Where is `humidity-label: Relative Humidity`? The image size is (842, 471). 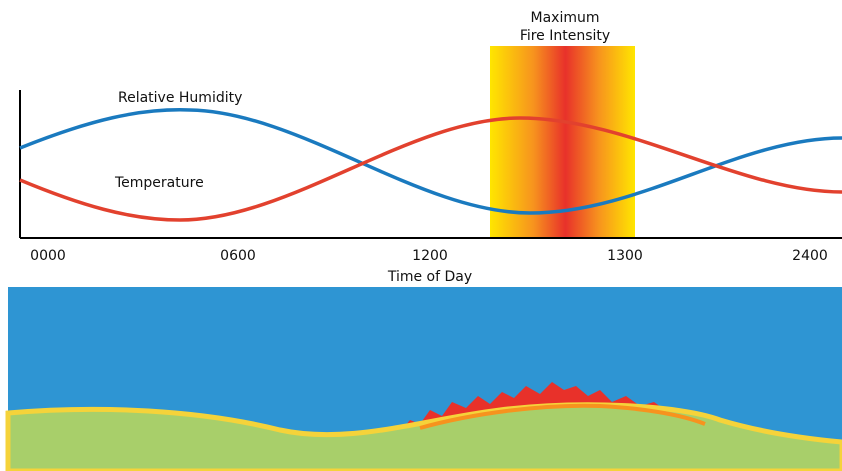
humidity-label: Relative Humidity is located at coordinates (180, 98).